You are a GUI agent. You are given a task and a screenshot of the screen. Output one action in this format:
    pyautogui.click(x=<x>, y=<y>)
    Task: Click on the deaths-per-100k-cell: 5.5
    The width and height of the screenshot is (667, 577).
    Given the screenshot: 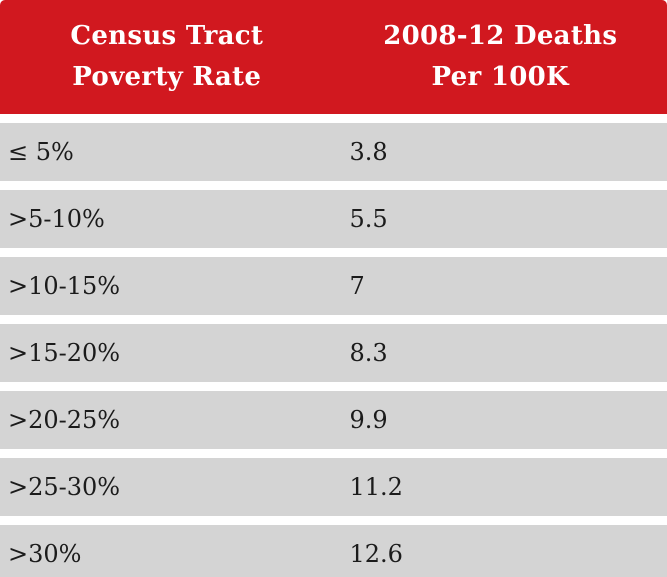 What is the action you would take?
    pyautogui.click(x=368, y=219)
    